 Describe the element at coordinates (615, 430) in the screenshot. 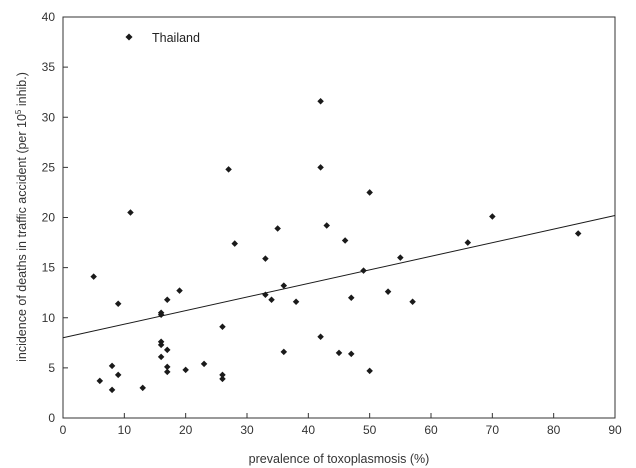

I see `x-tick-label: 90` at that location.